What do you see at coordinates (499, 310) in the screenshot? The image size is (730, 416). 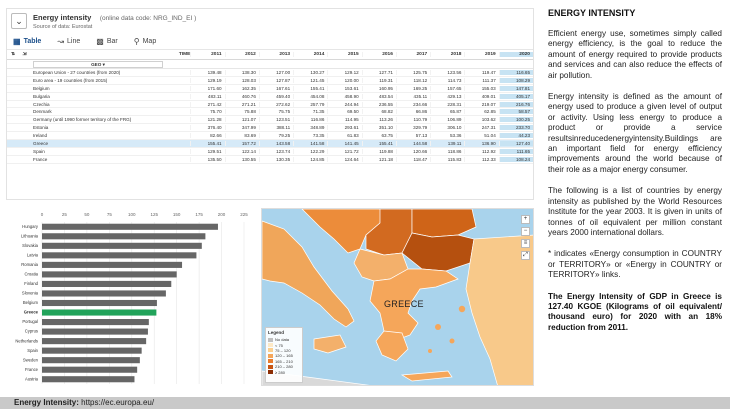 I see `region-turkey` at bounding box center [499, 310].